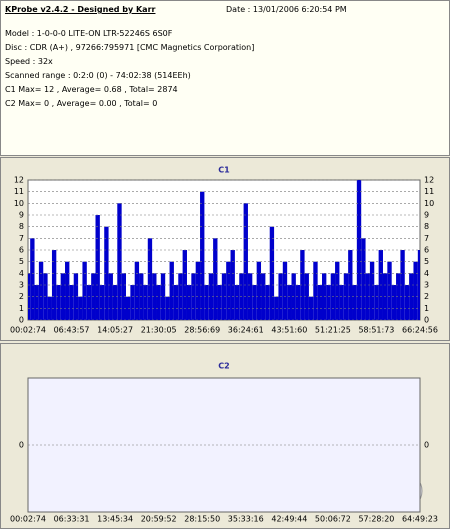  Describe the element at coordinates (21, 215) in the screenshot. I see `y-tick-label: 9` at that location.